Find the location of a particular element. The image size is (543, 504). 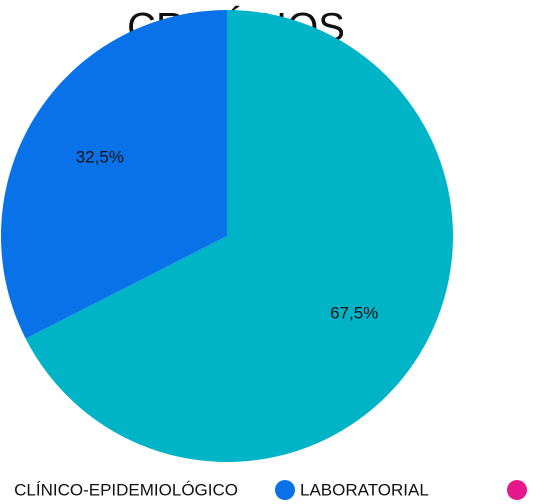

legend-label: LABORATORIAL is located at coordinates (364, 489).